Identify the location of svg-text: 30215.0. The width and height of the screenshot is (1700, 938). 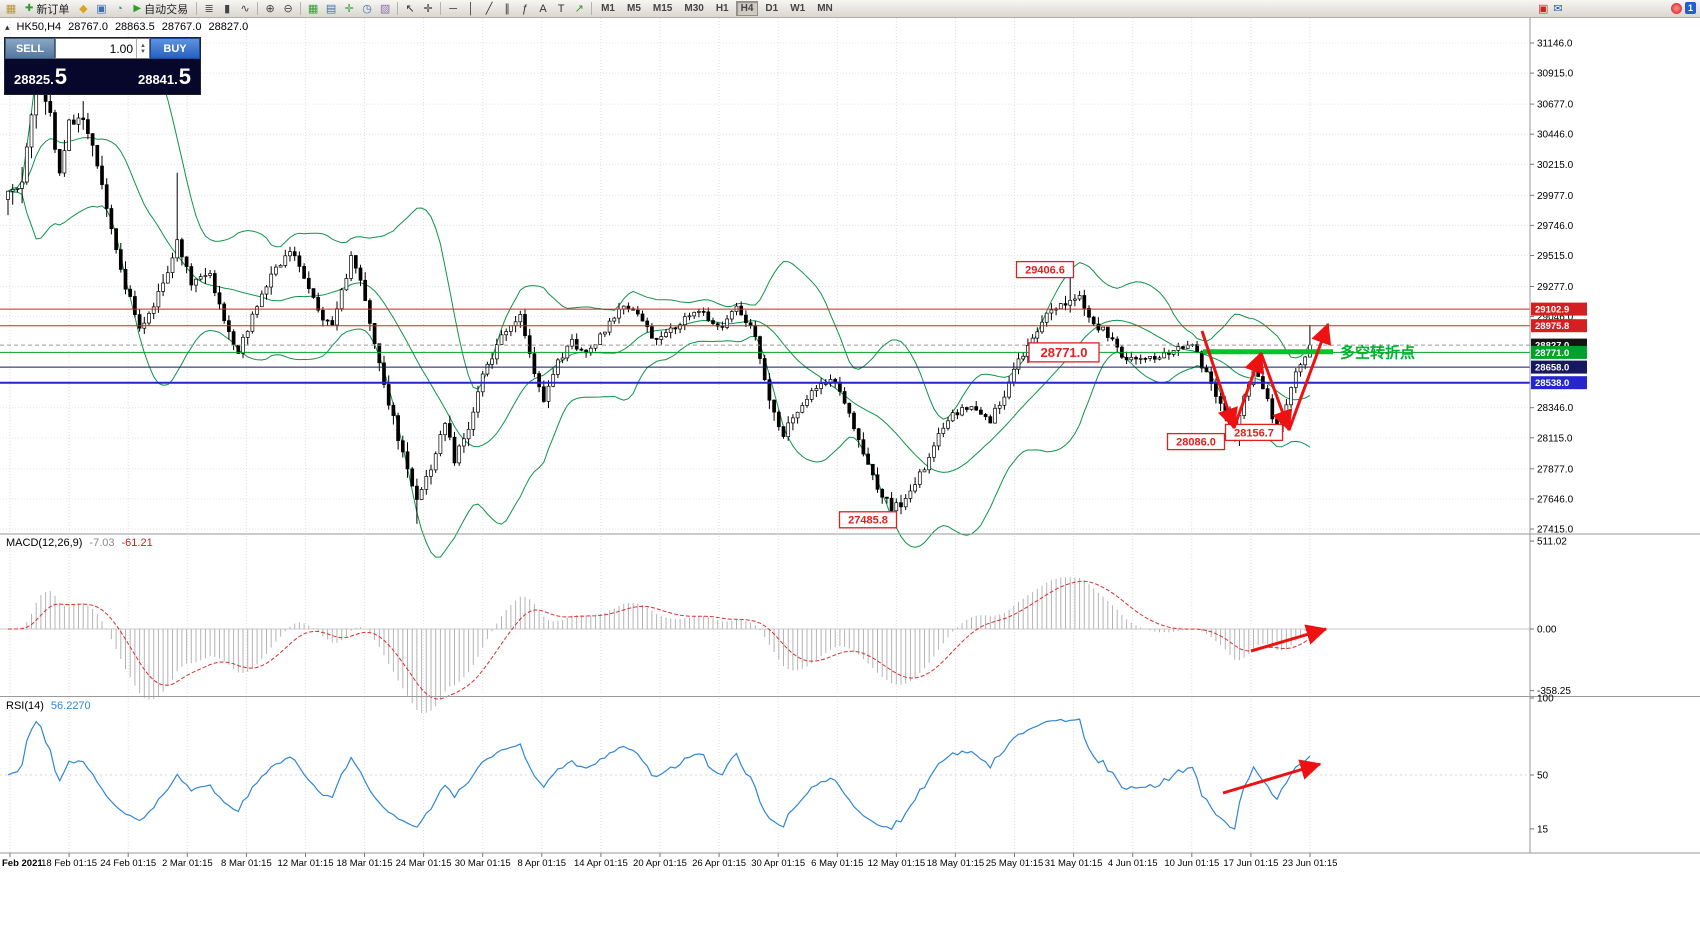
(1555, 165).